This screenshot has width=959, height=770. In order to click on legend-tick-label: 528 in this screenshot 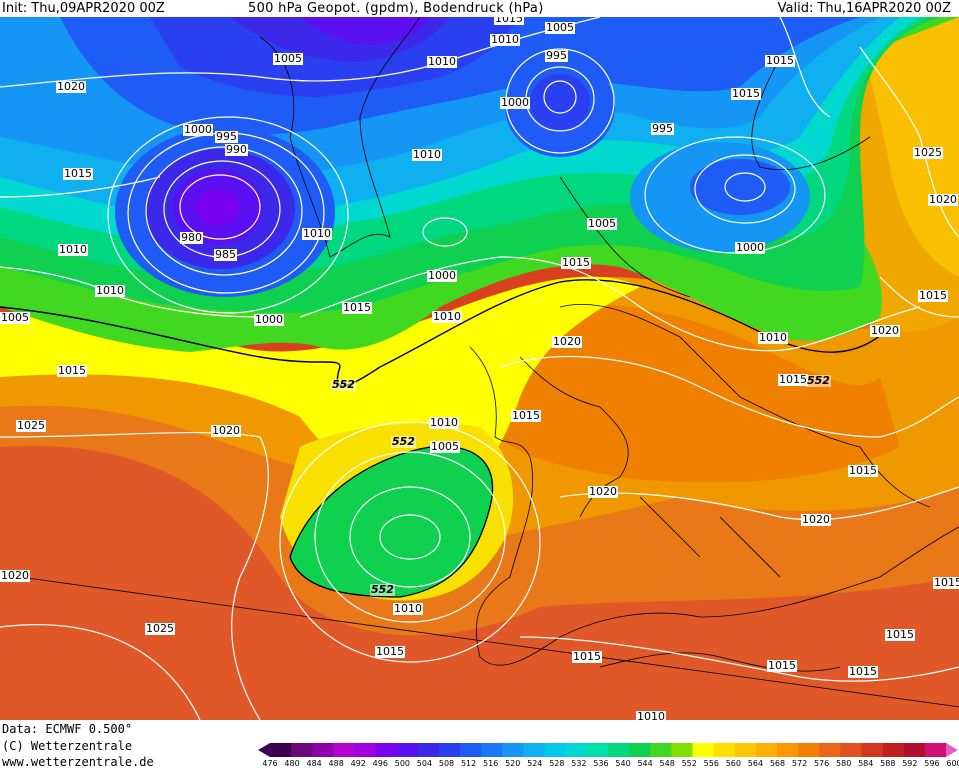, I will do `click(557, 763)`.